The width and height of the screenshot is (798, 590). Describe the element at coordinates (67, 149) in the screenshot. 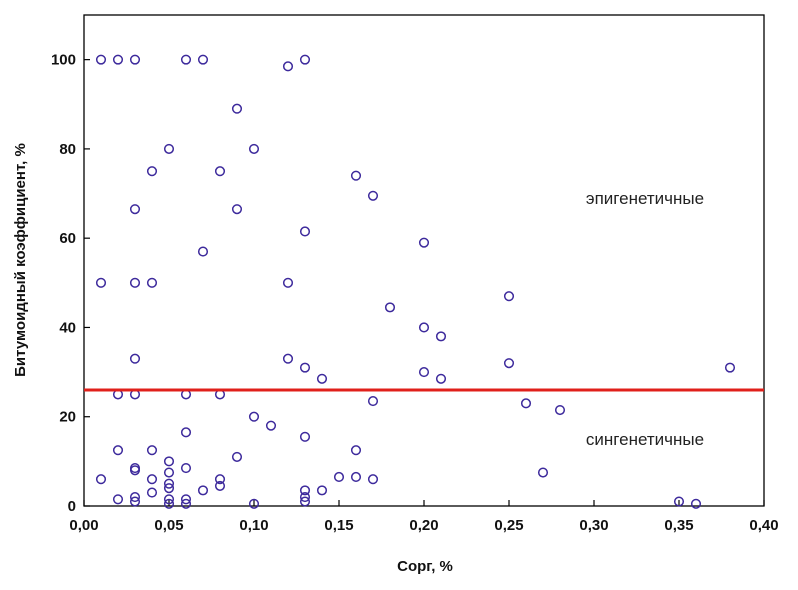

I see `y-tick-label: 80` at that location.